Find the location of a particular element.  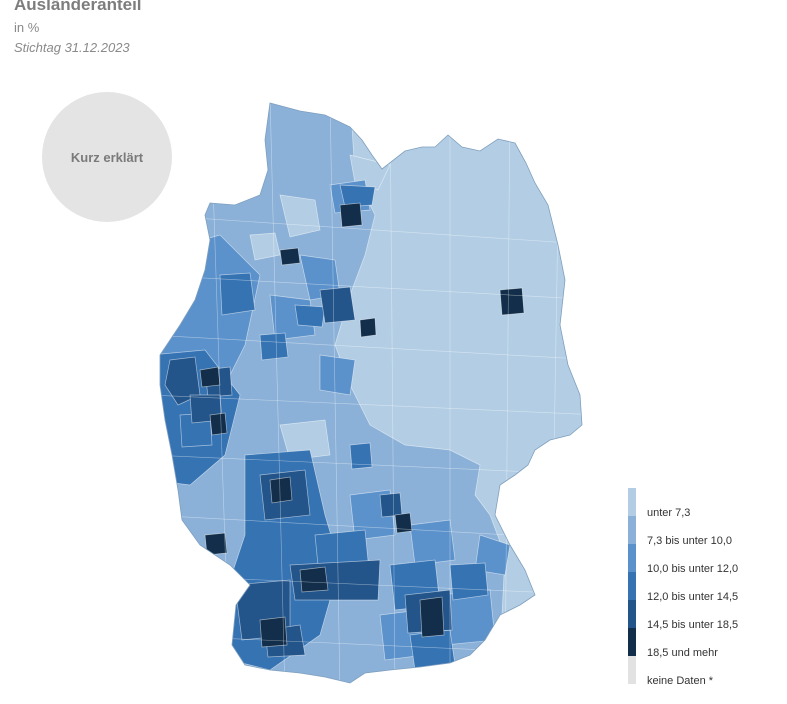

legend-label: 12,0 bis unter 14,5 is located at coordinates (693, 597).